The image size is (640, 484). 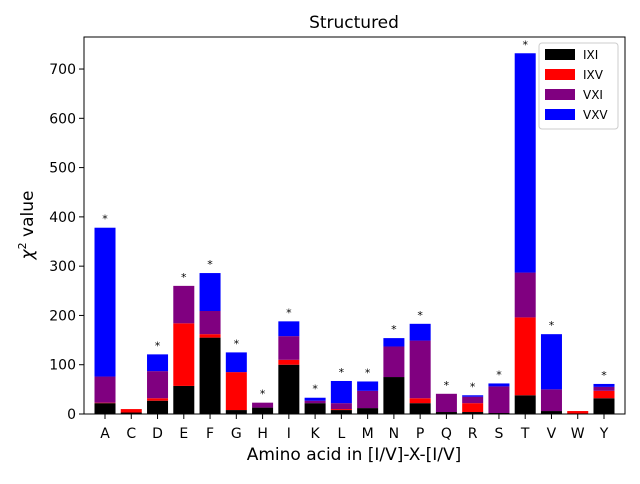 What do you see at coordinates (473, 386) in the screenshot?
I see `significance-marker-R: *` at bounding box center [473, 386].